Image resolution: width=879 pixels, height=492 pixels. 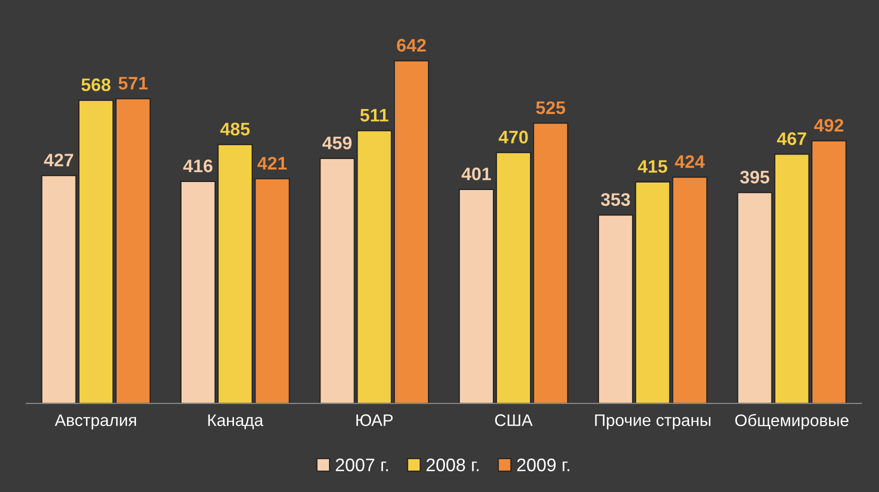 What do you see at coordinates (615, 199) in the screenshot?
I see `data-label: 353` at bounding box center [615, 199].